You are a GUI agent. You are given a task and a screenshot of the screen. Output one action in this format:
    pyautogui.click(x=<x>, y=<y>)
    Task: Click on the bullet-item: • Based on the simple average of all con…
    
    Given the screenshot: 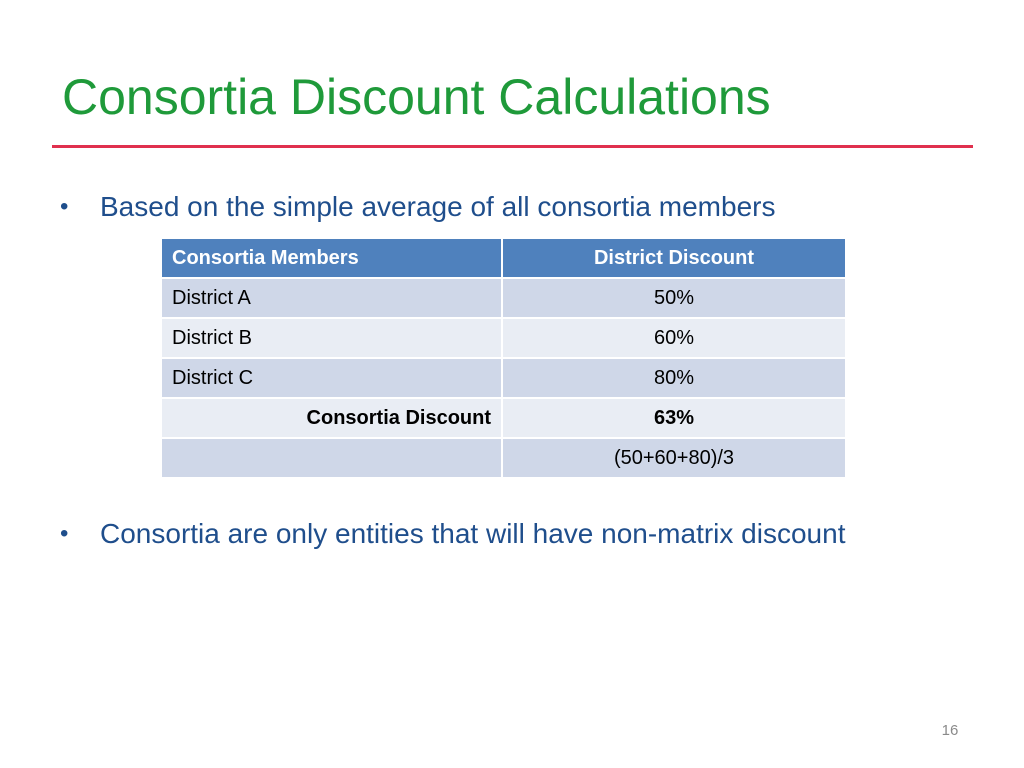 What is the action you would take?
    pyautogui.click(x=417, y=207)
    